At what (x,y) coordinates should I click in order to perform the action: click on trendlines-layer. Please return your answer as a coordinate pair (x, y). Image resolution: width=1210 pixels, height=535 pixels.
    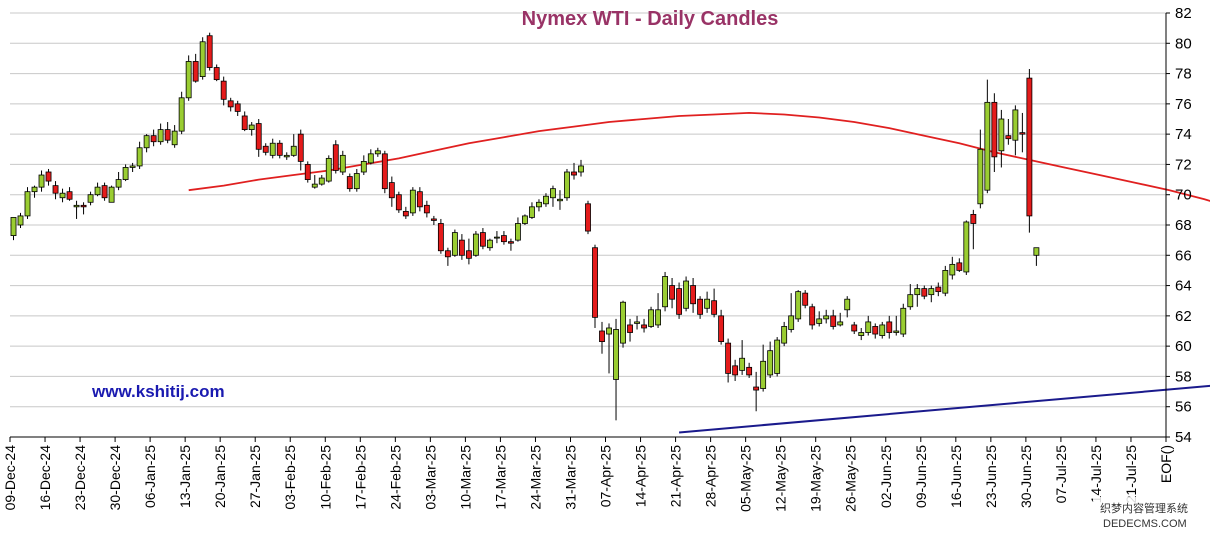
    Looking at the image, I should click on (944, 409).